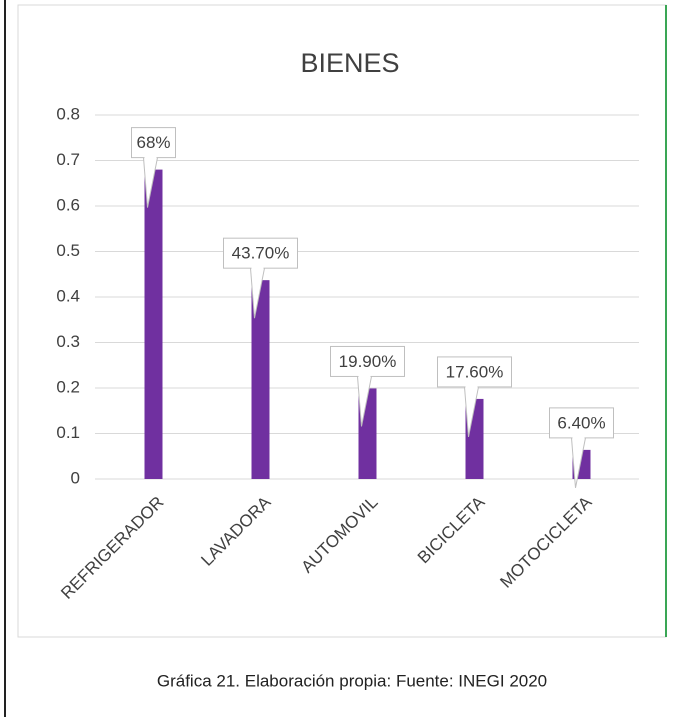 This screenshot has height=717, width=678. I want to click on data-label: 17.60%, so click(475, 371).